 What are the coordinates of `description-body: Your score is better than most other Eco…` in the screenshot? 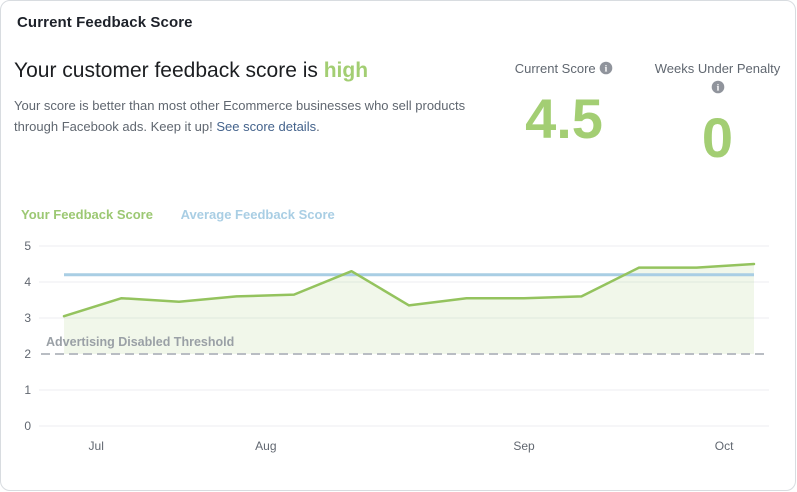 It's located at (240, 116).